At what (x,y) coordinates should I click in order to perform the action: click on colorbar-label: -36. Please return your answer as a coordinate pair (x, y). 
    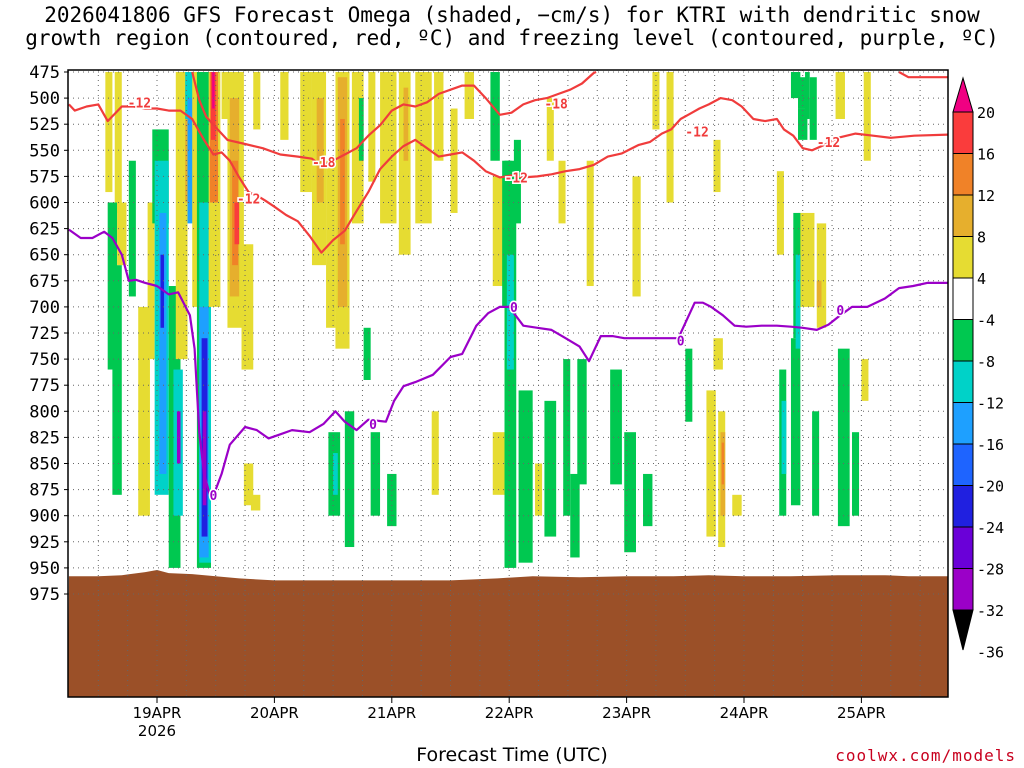
    Looking at the image, I should click on (990, 653).